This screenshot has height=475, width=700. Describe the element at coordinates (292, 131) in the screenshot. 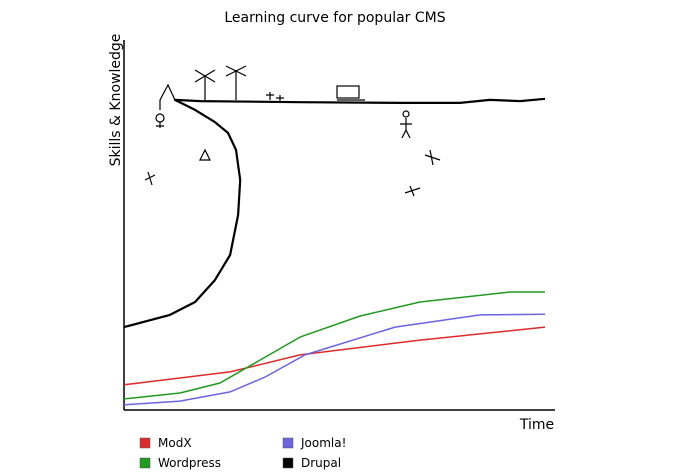

I see `doodles` at that location.